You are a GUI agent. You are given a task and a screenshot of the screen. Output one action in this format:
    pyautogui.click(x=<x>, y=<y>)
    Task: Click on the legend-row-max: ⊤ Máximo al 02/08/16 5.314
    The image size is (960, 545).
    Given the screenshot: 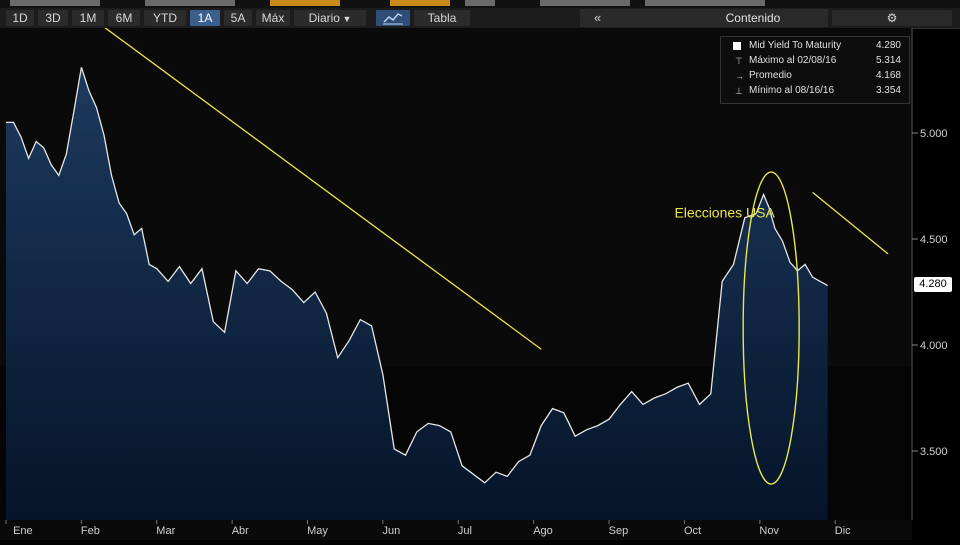 What is the action you would take?
    pyautogui.click(x=815, y=61)
    